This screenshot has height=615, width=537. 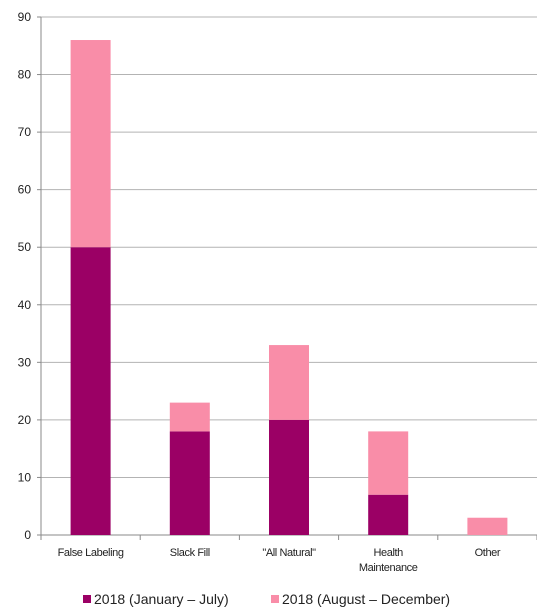 I want to click on y-tick-label: 0, so click(x=27, y=535).